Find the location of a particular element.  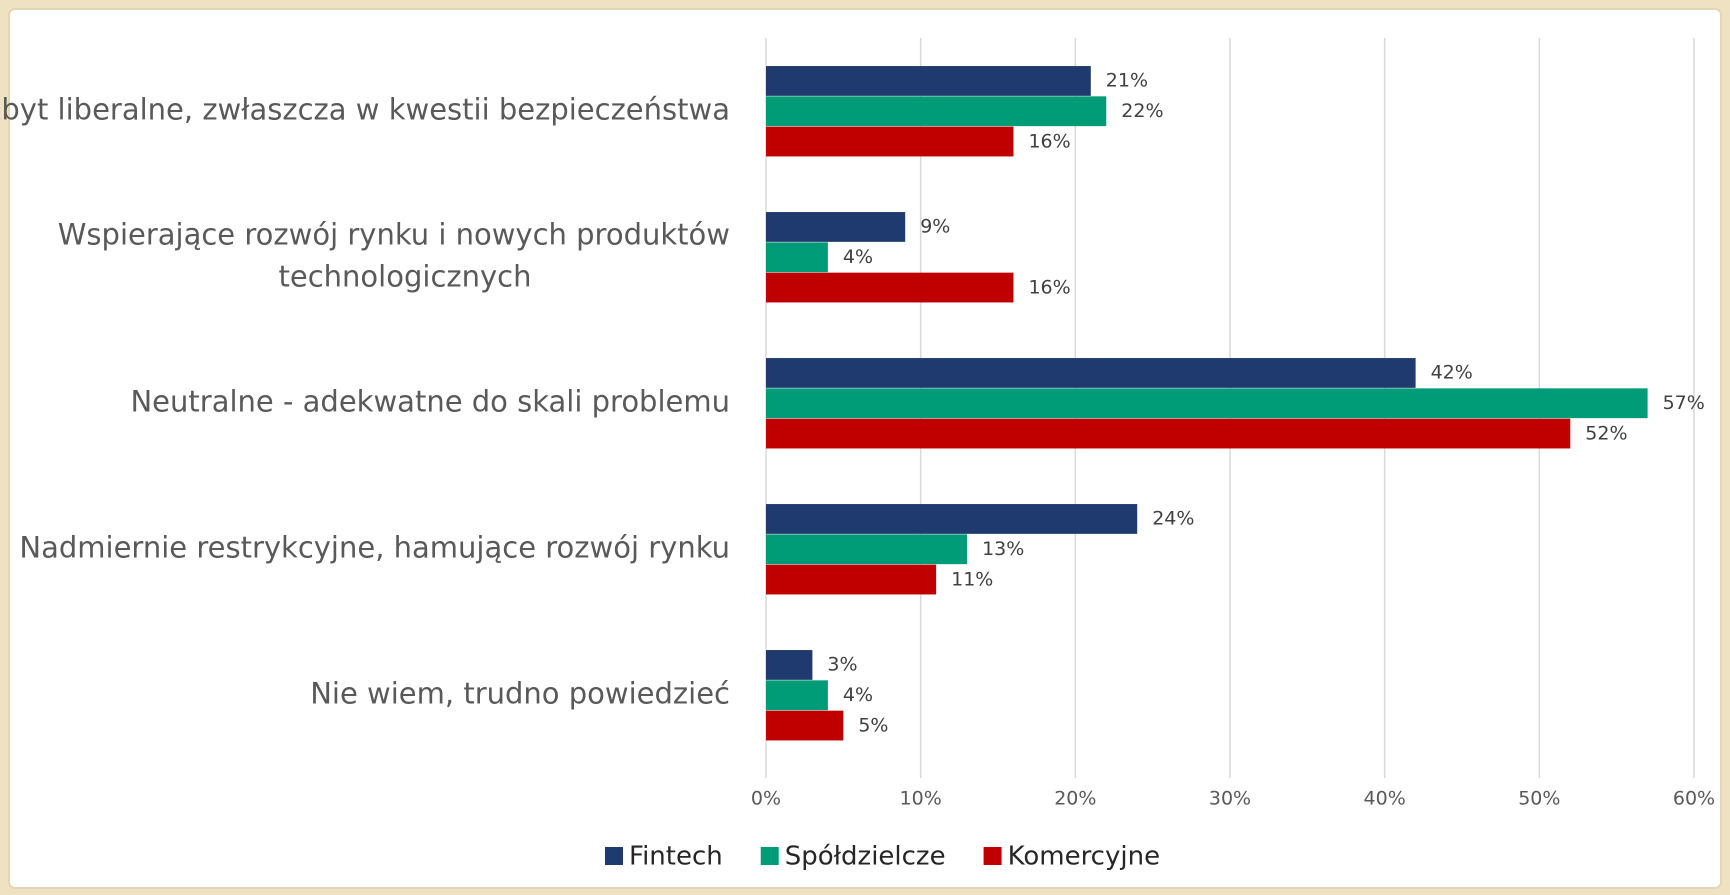

x-tick-label: 60% is located at coordinates (1694, 799).